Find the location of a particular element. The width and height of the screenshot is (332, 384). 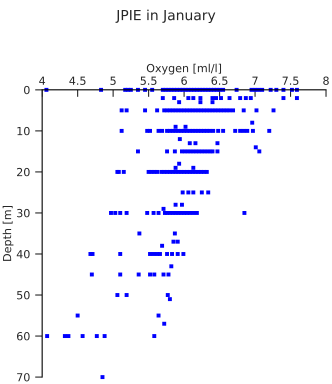

x-tick-label: 4.5 is located at coordinates (77, 80).